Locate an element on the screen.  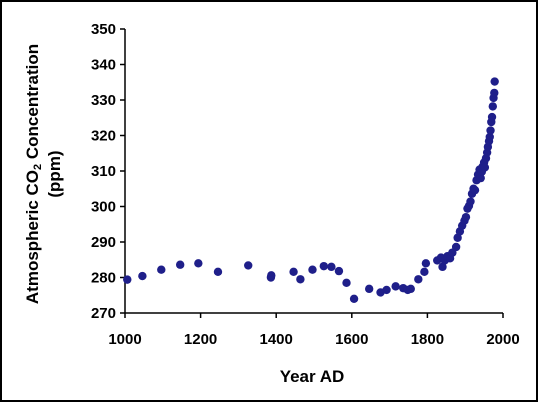
x-tick-label: 1400 is located at coordinates (276, 339).